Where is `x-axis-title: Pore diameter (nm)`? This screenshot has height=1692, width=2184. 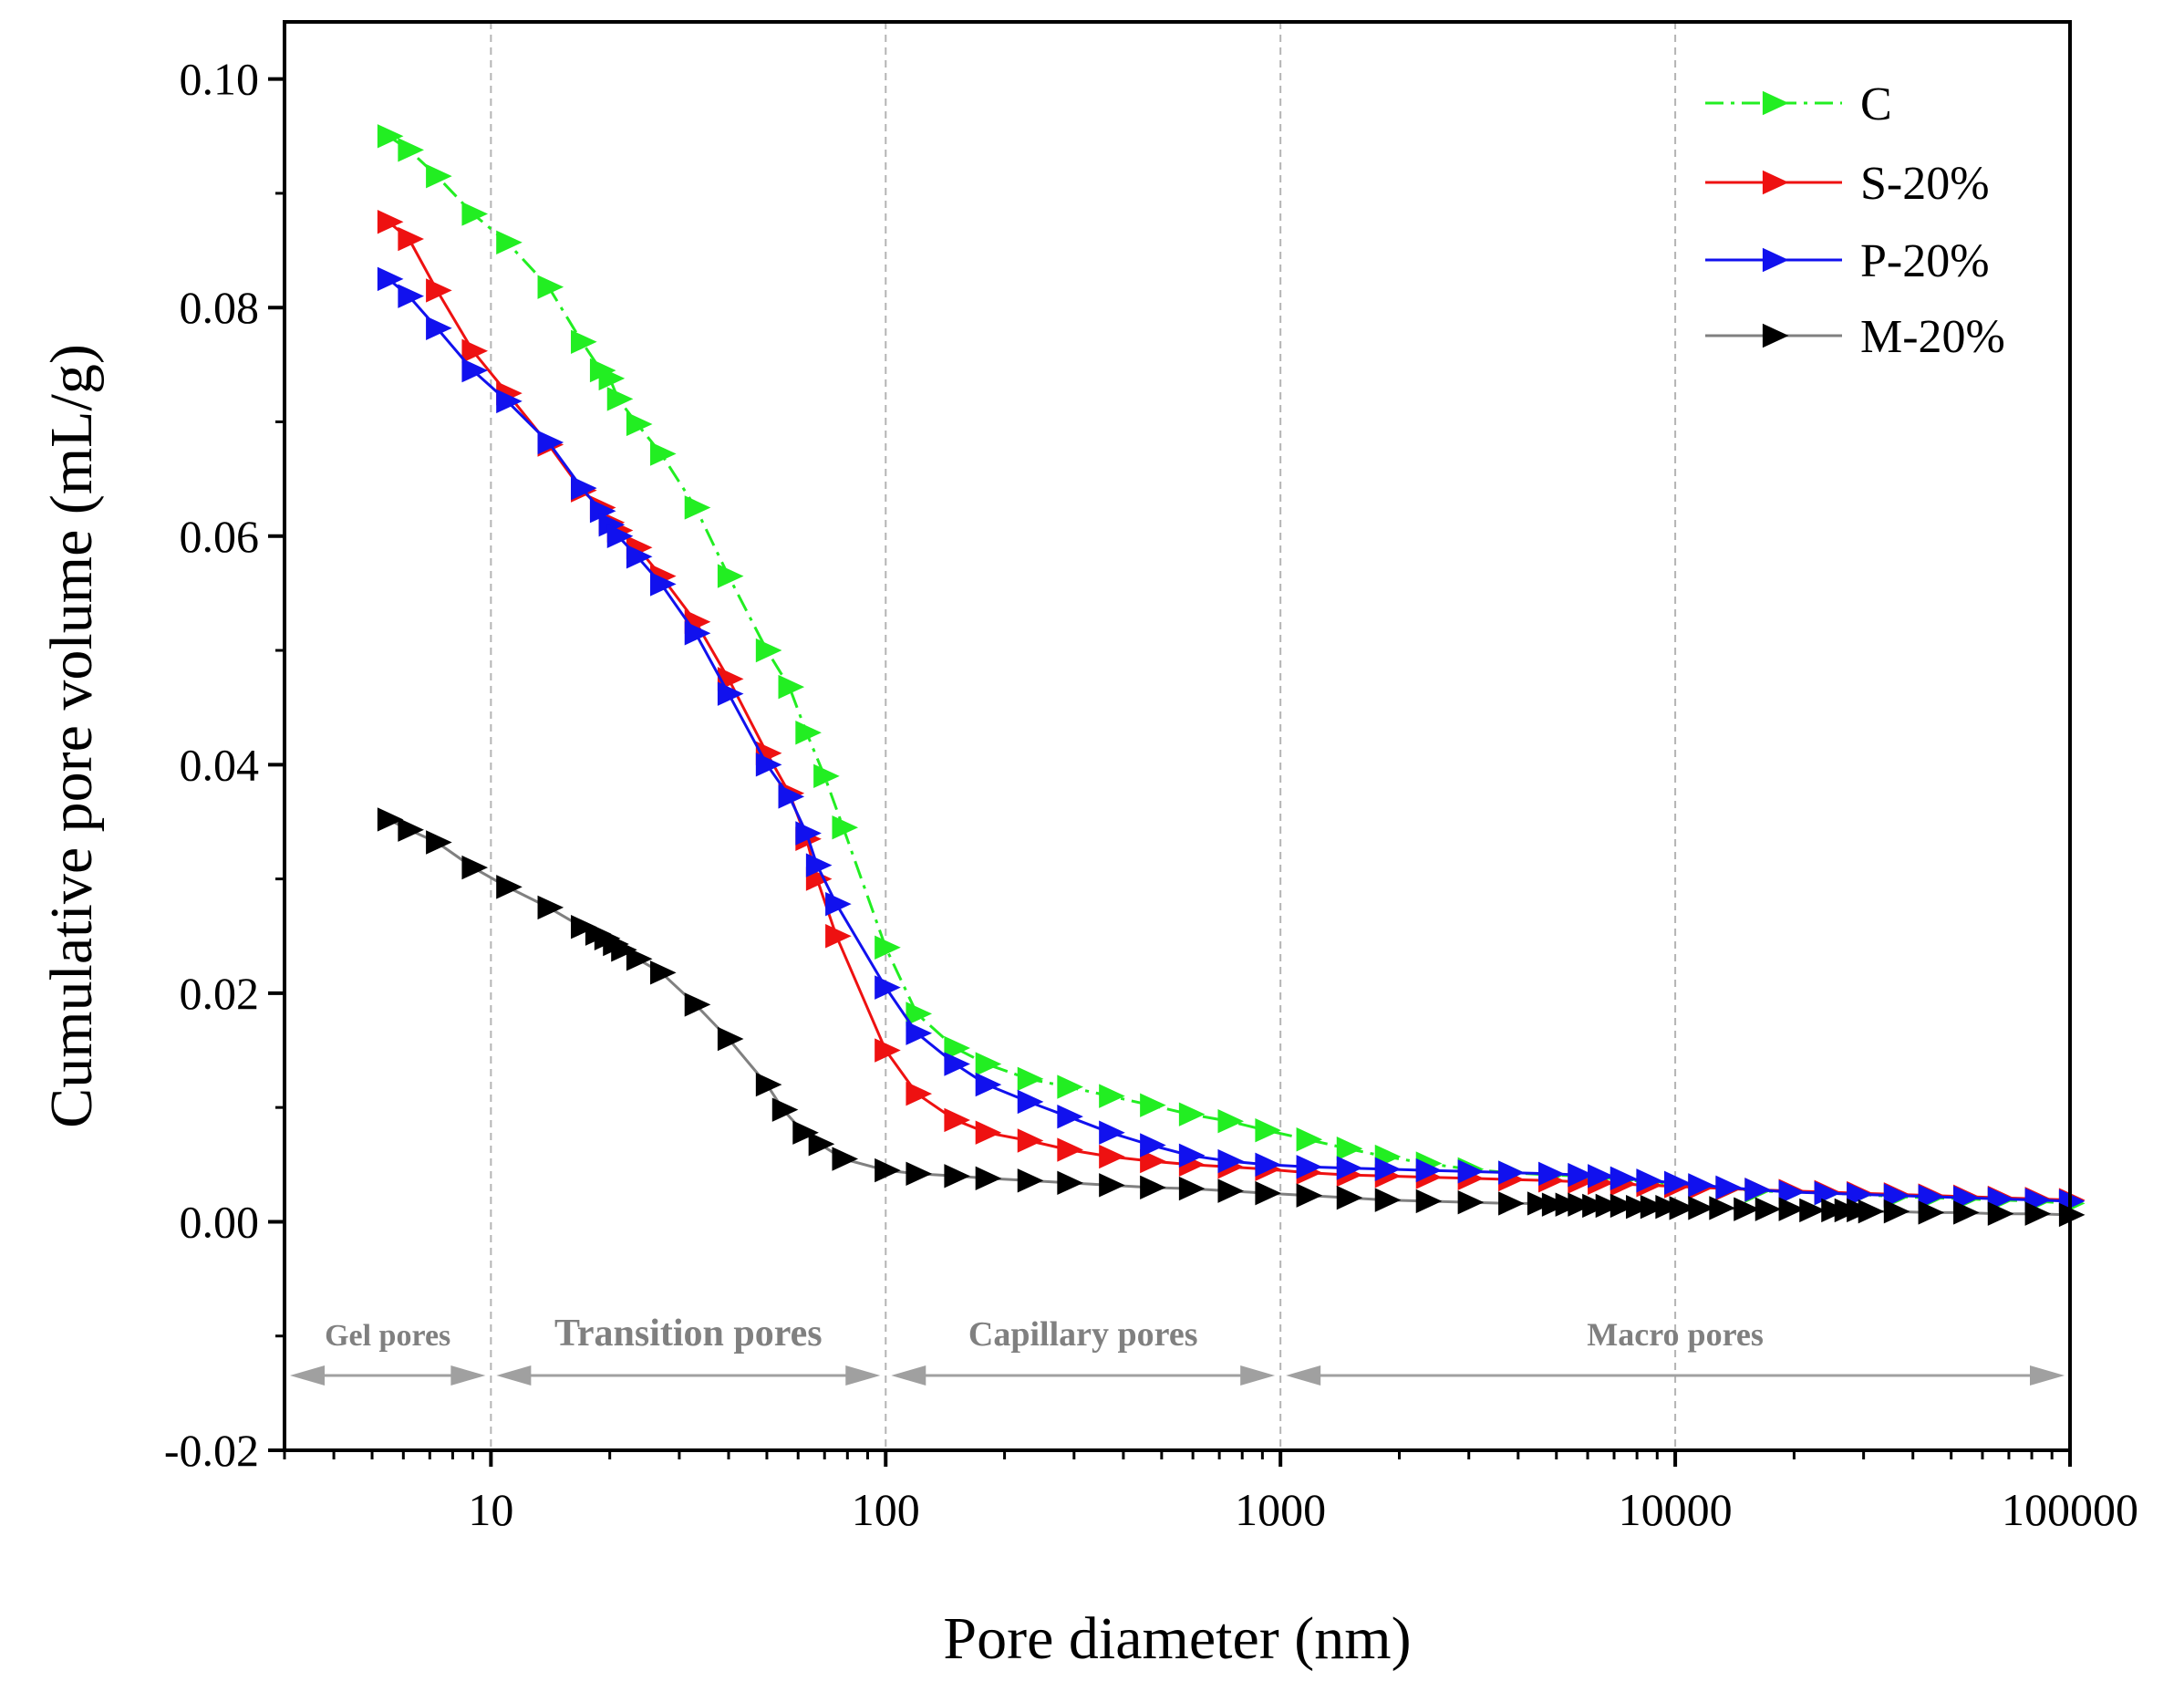 x-axis-title: Pore diameter (nm) is located at coordinates (1177, 1638).